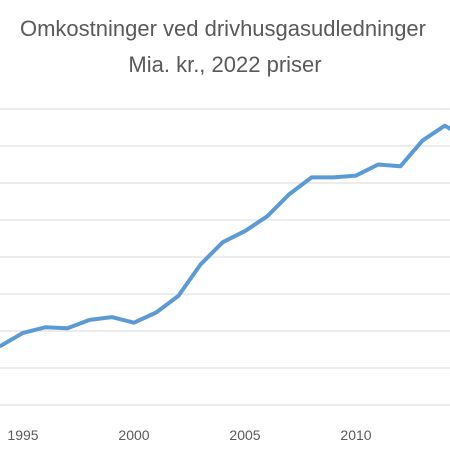 This screenshot has width=450, height=450. Describe the element at coordinates (222, 28) in the screenshot. I see `chart-title: Omkostninger ved drivhusgasudledninger` at that location.